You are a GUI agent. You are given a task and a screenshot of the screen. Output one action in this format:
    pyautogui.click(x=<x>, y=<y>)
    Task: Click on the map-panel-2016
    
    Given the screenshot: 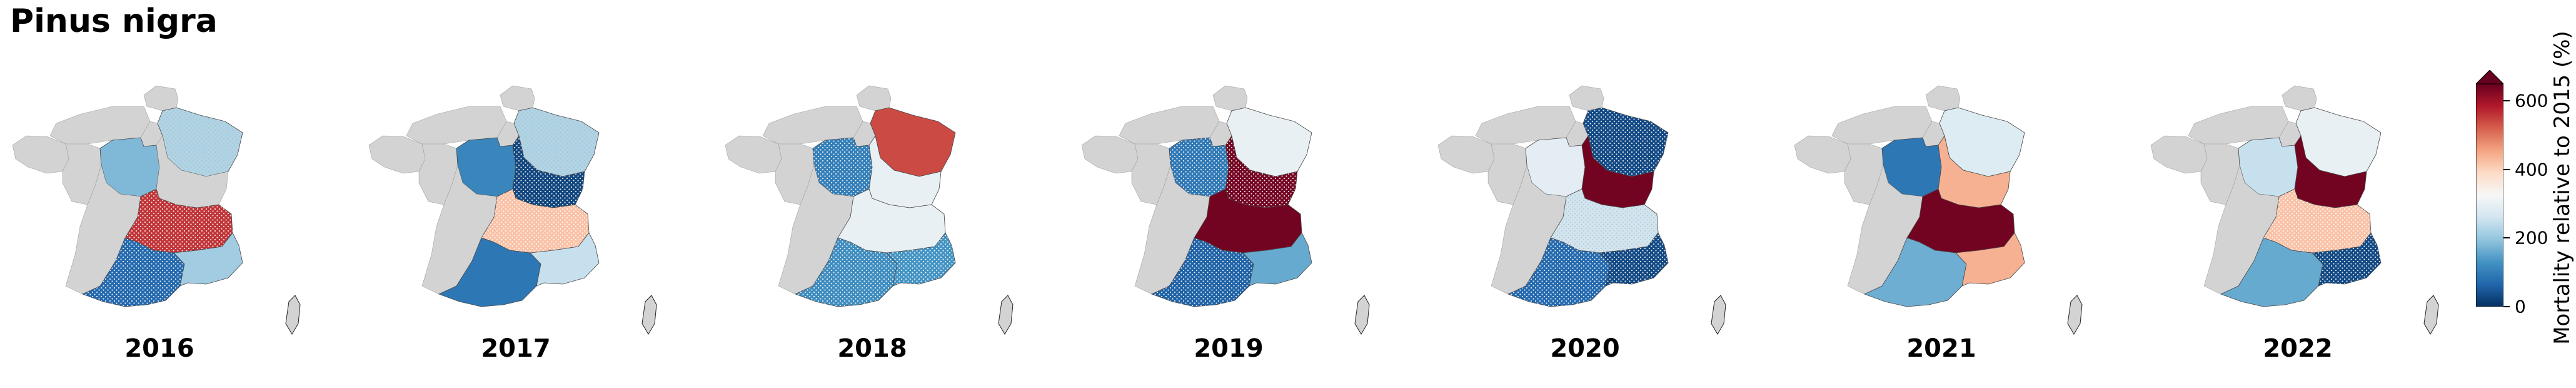 What is the action you would take?
    pyautogui.click(x=156, y=210)
    